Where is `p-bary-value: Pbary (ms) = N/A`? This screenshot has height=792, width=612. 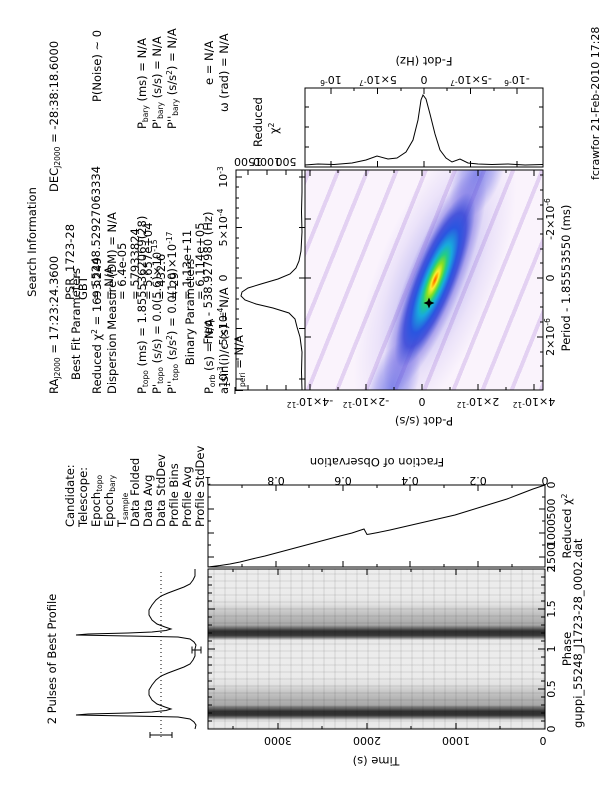
p-bary-value: Pbary (ms) = N/A is located at coordinates (142, 83).